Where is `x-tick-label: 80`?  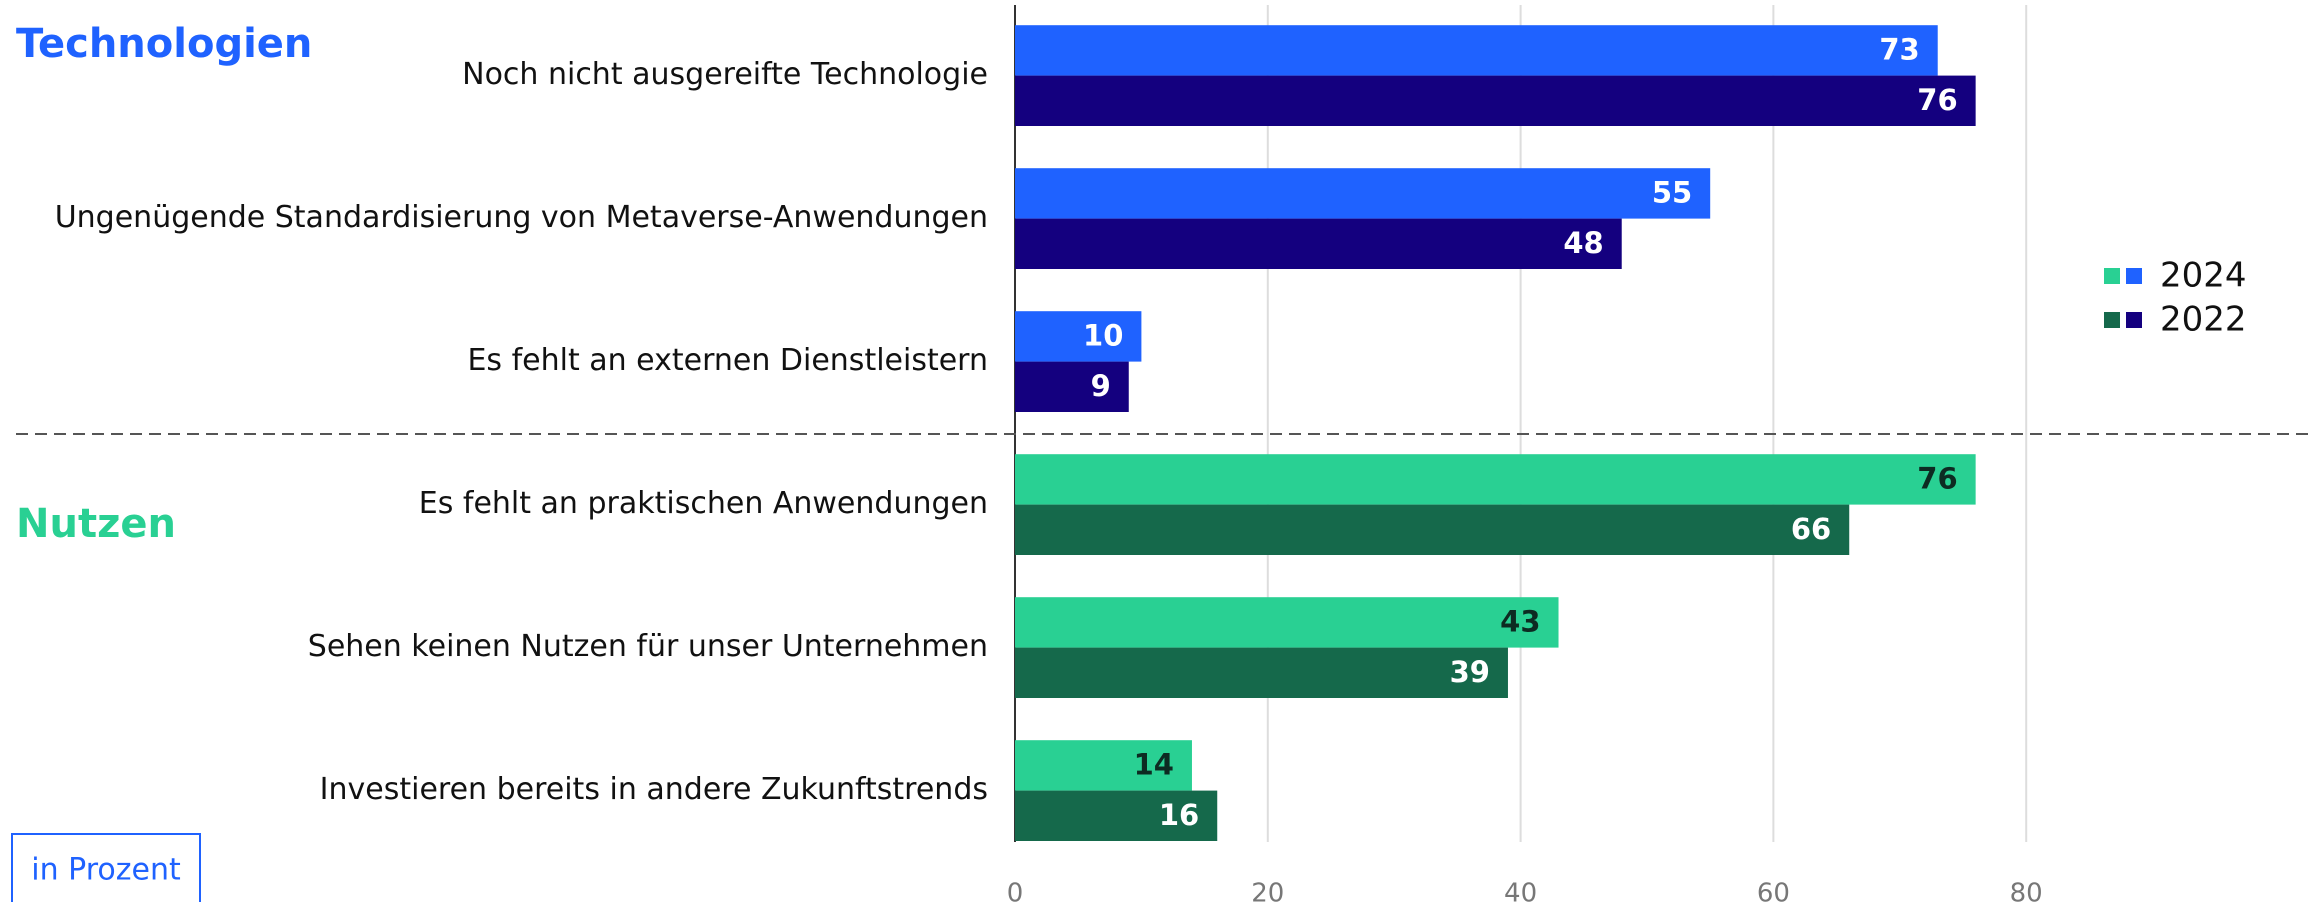
x-tick-label: 80 is located at coordinates (2026, 890).